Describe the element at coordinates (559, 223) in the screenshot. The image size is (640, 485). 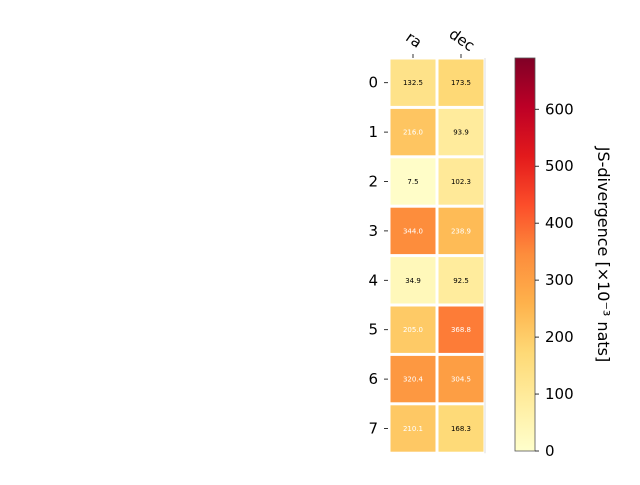
I see `colorbar-tick-label: 400` at that location.